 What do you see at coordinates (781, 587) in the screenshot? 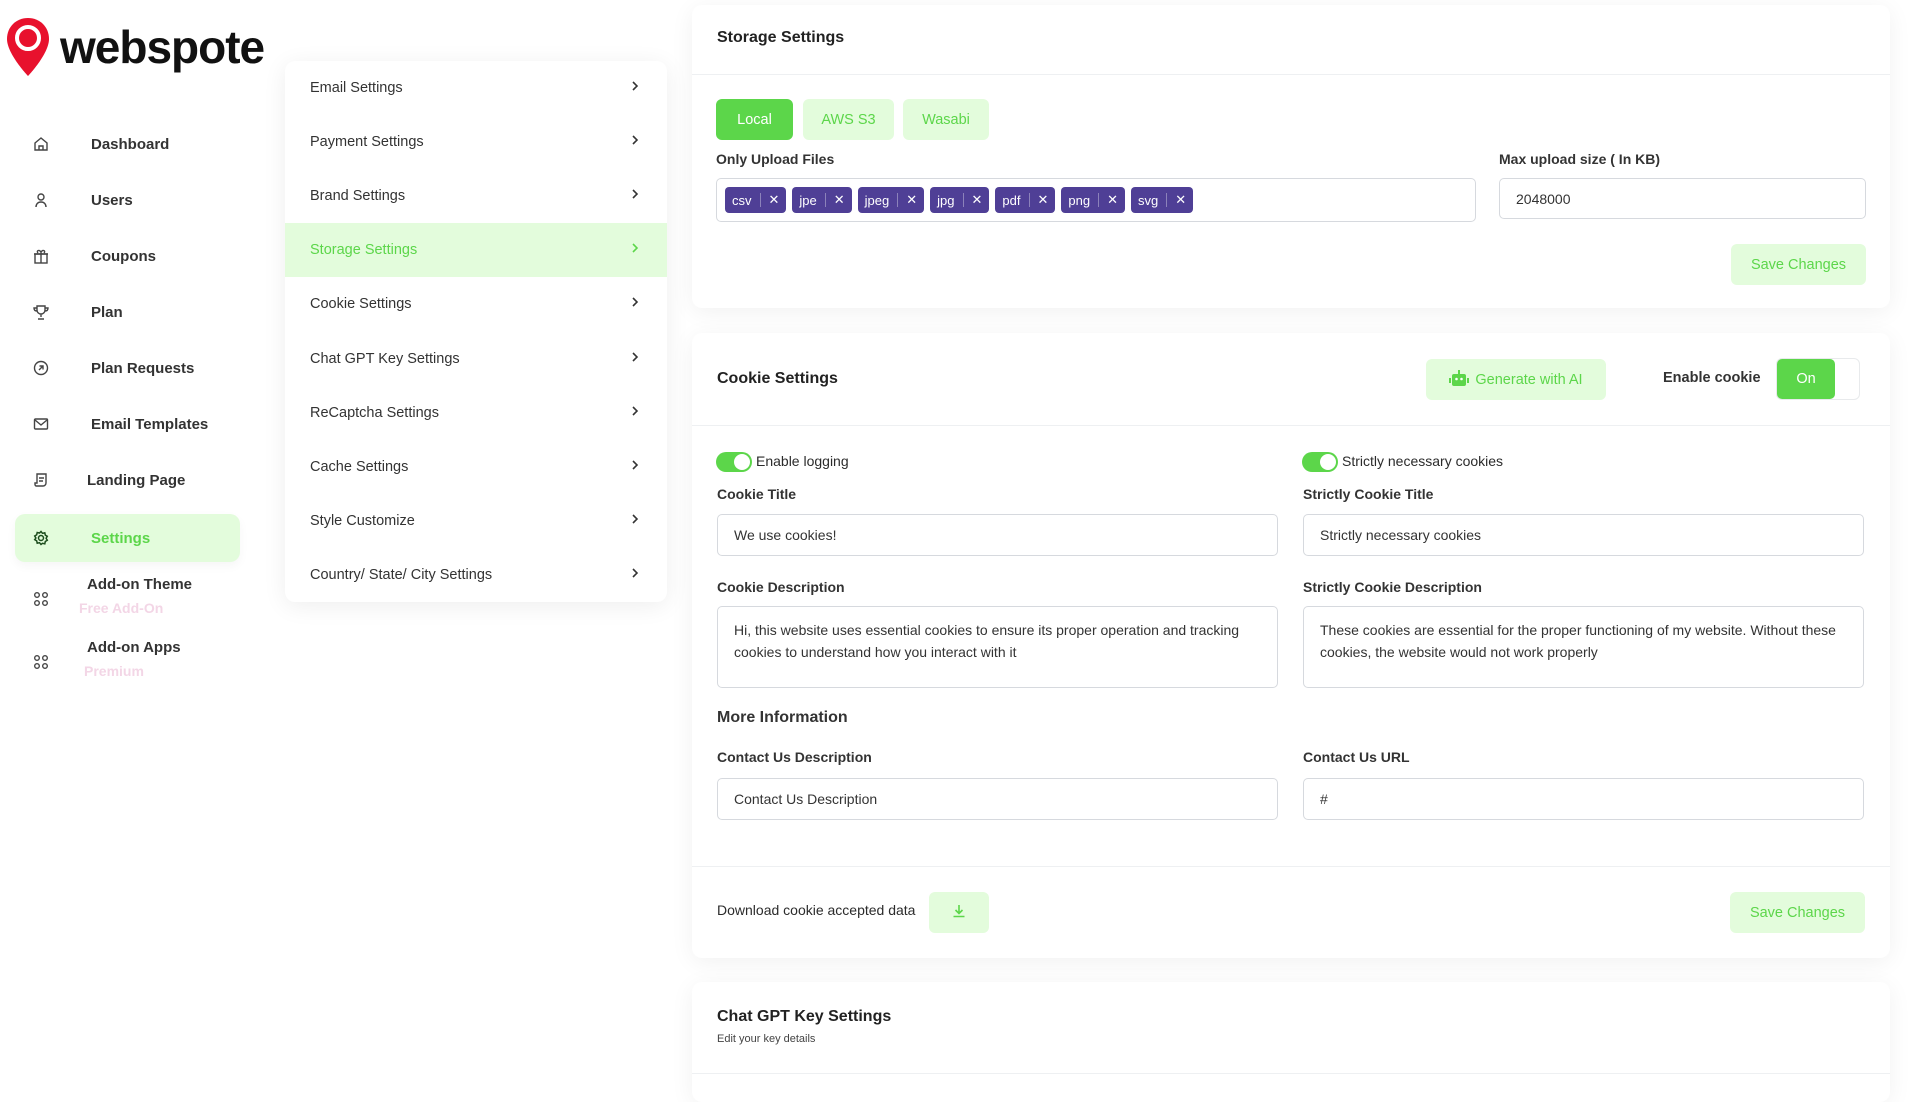
I see `cookie-description-label: Cookie Description` at bounding box center [781, 587].